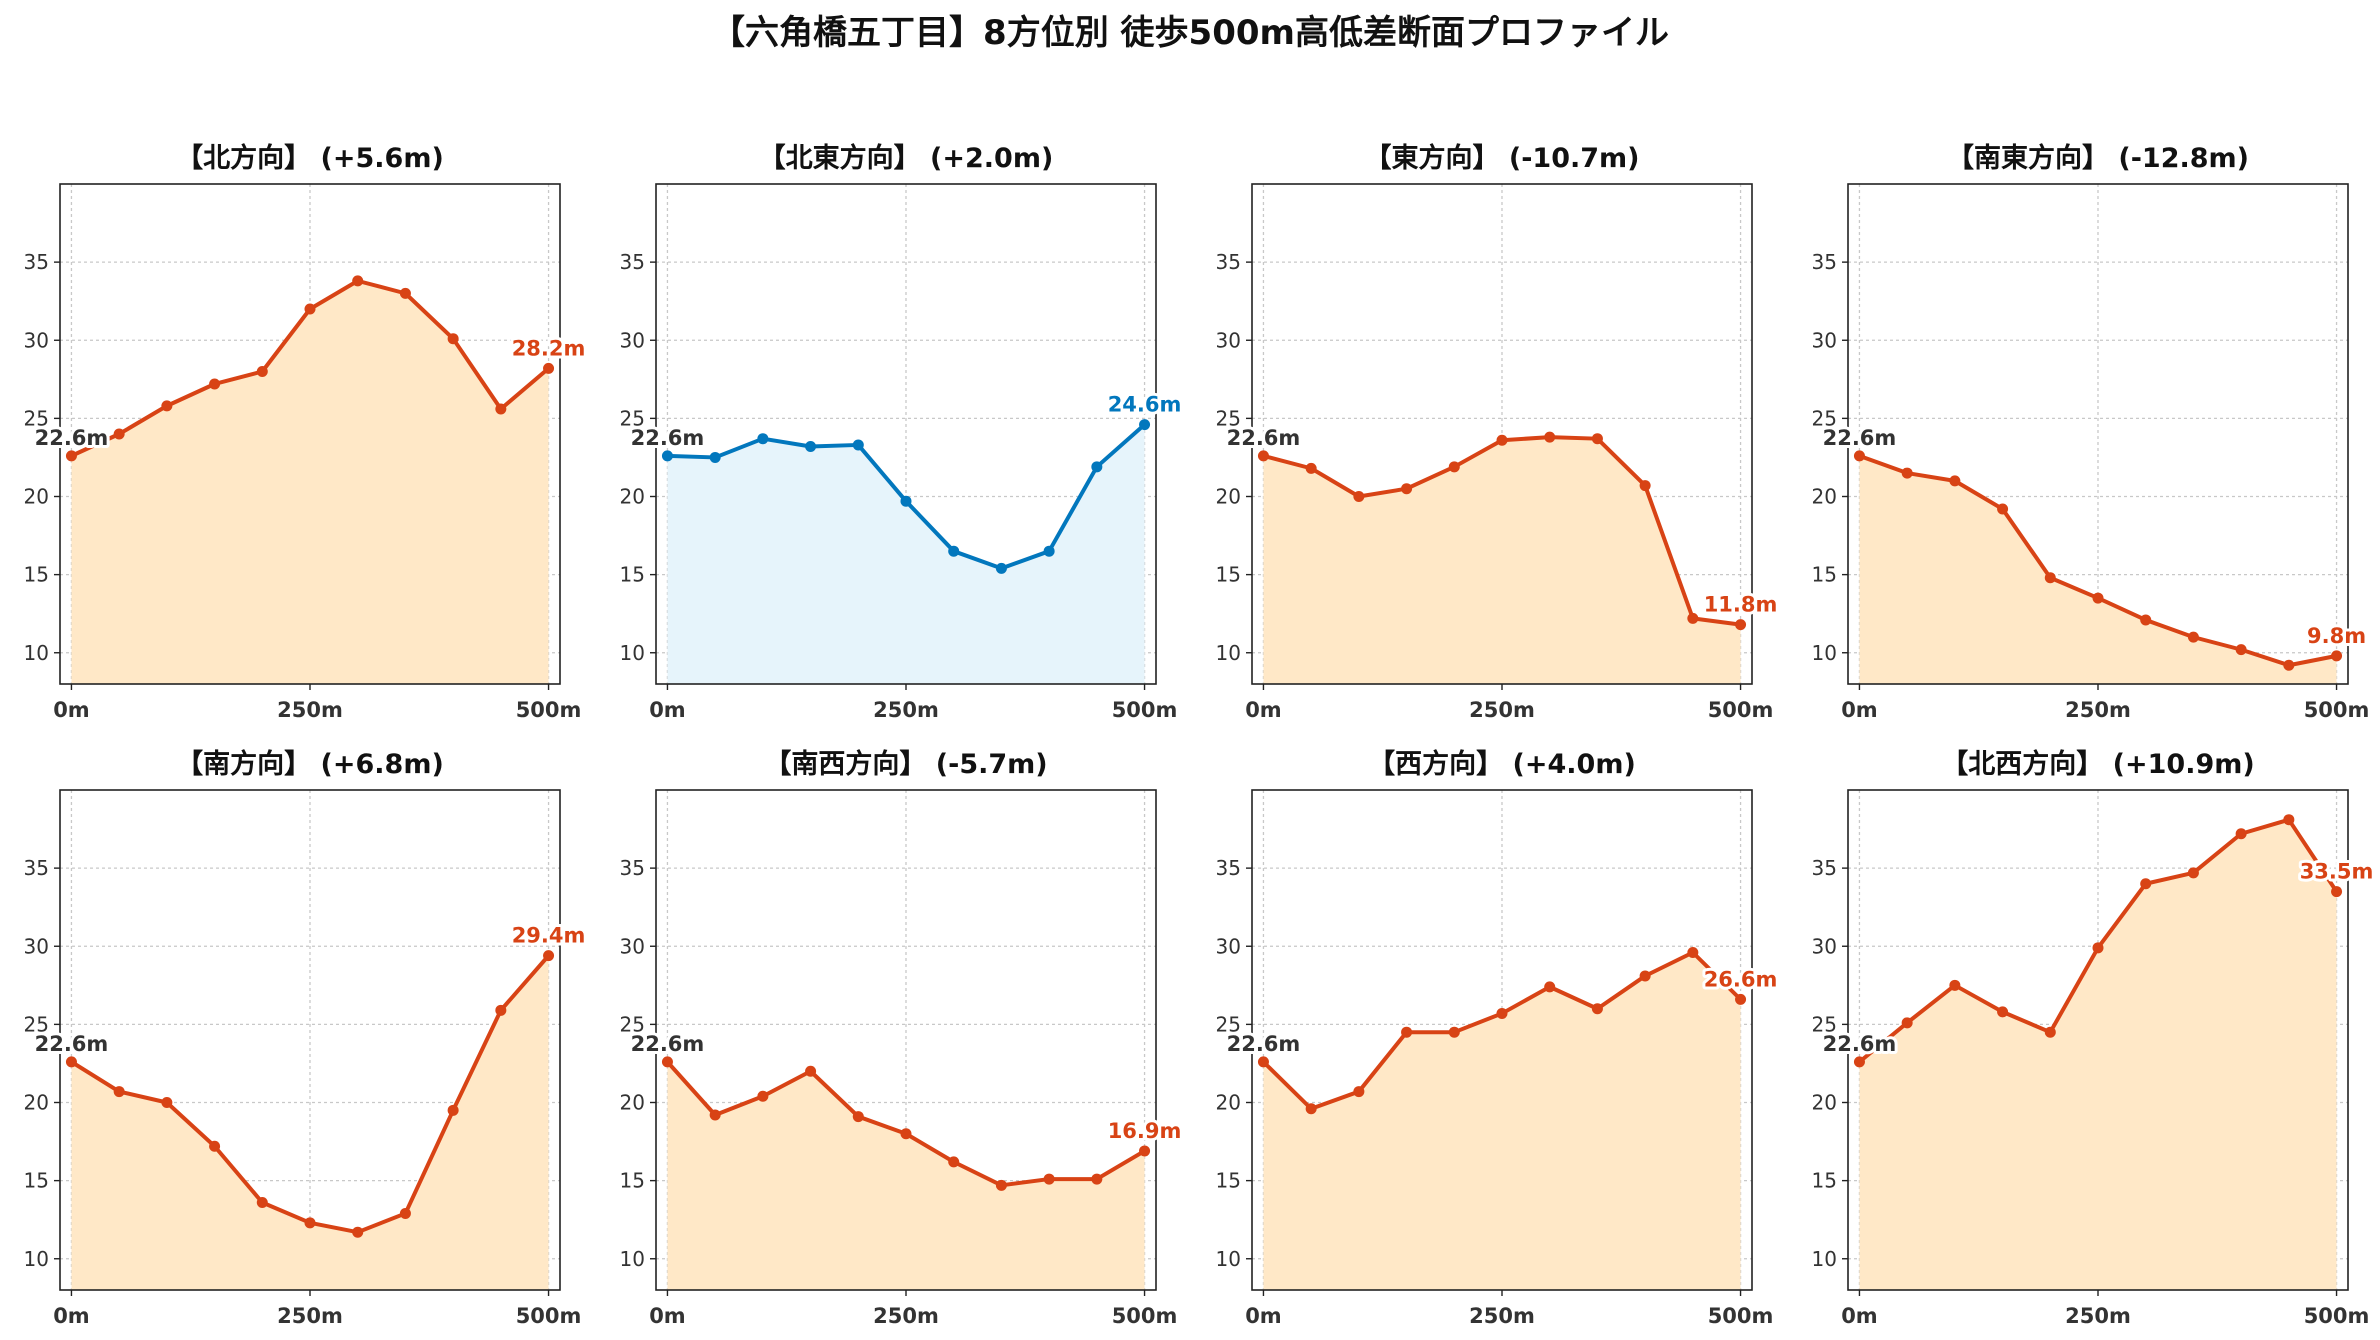 The image size is (2380, 1340). I want to click on end-elevation-label: 11.8m, so click(1741, 605).